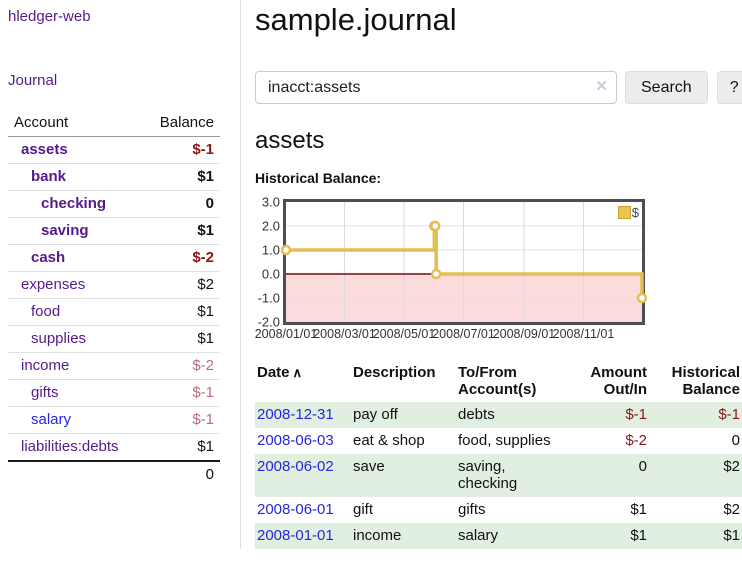 The width and height of the screenshot is (742, 582). Describe the element at coordinates (270, 250) in the screenshot. I see `y-tick-label: 1.0` at that location.